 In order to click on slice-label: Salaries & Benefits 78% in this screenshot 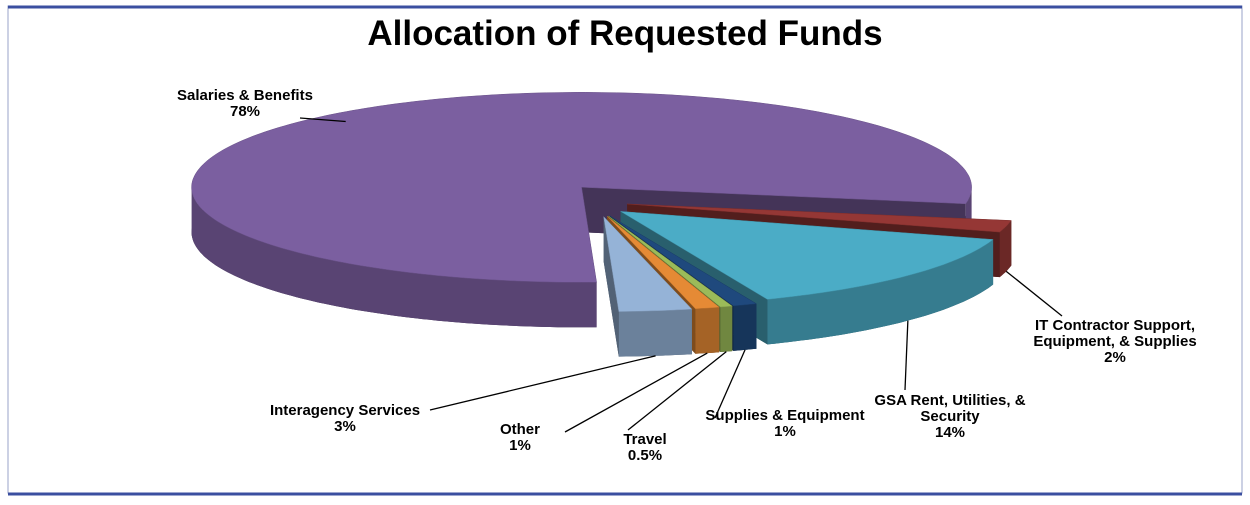, I will do `click(245, 104)`.